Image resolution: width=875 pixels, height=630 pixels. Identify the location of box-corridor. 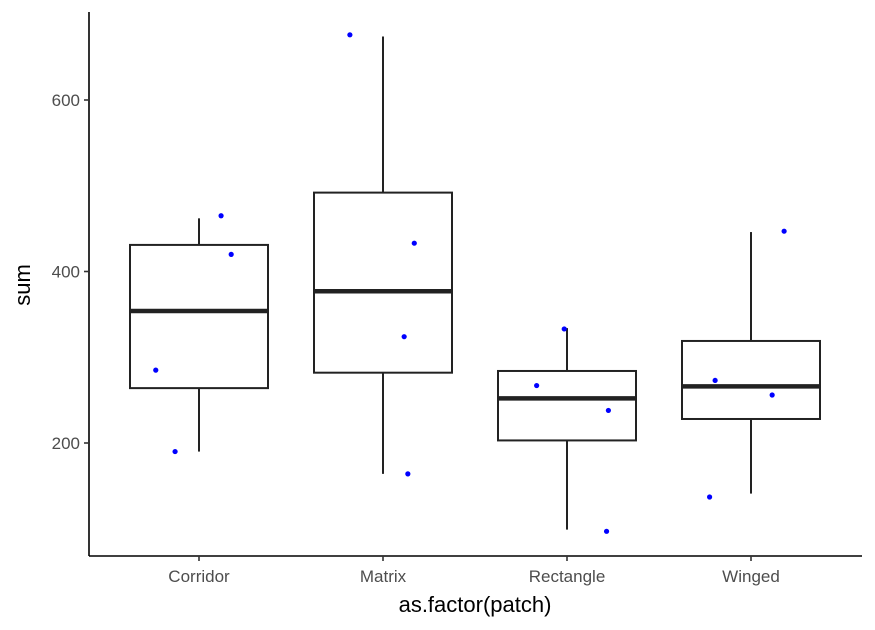
(199, 316).